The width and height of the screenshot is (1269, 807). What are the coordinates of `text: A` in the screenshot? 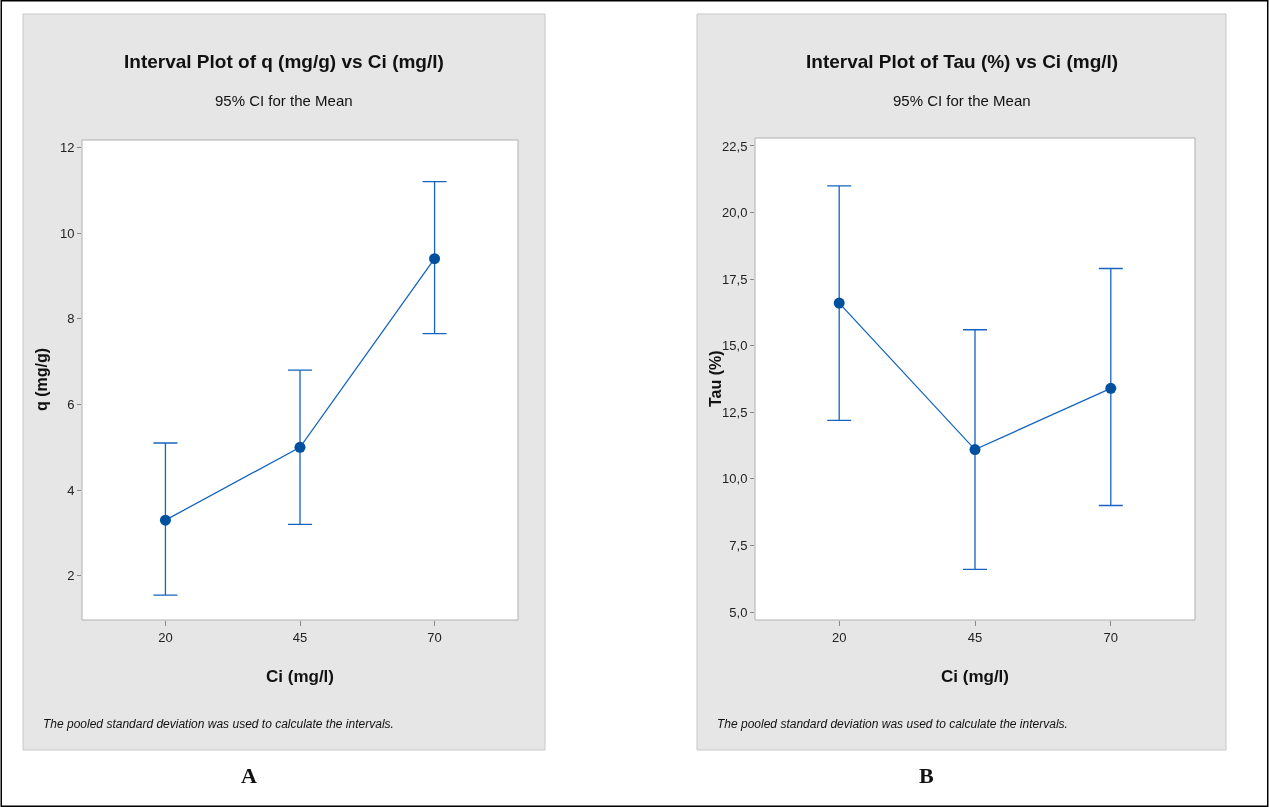 It's located at (249, 775).